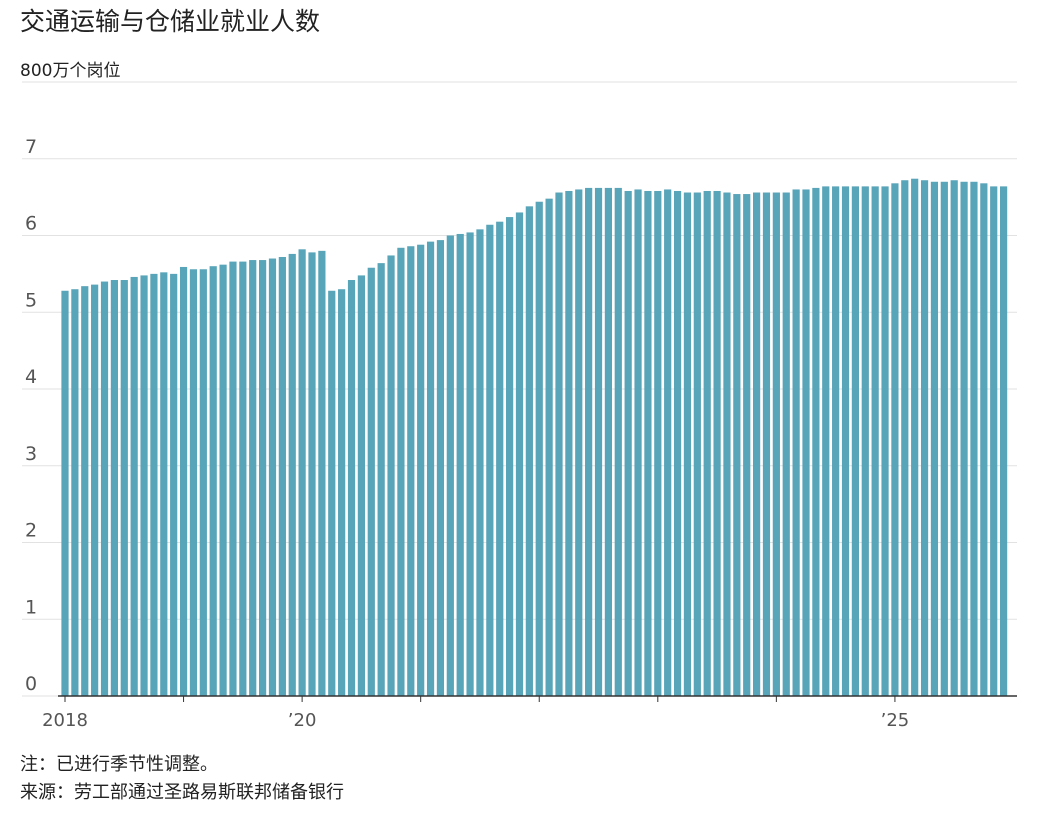  Describe the element at coordinates (31, 454) in the screenshot. I see `y-tick-label: 3` at that location.